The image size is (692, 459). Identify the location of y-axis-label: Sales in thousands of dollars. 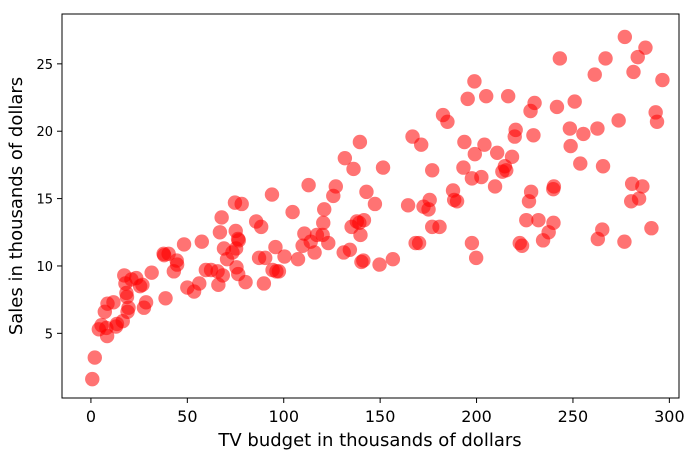
(16, 206).